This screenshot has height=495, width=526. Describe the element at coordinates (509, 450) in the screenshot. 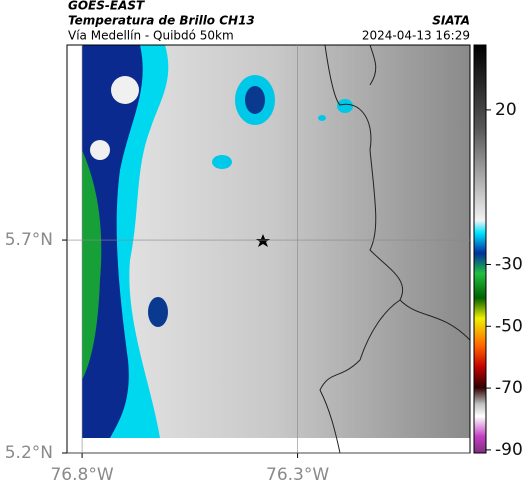

I see `colorbar-tick-label: -90` at that location.